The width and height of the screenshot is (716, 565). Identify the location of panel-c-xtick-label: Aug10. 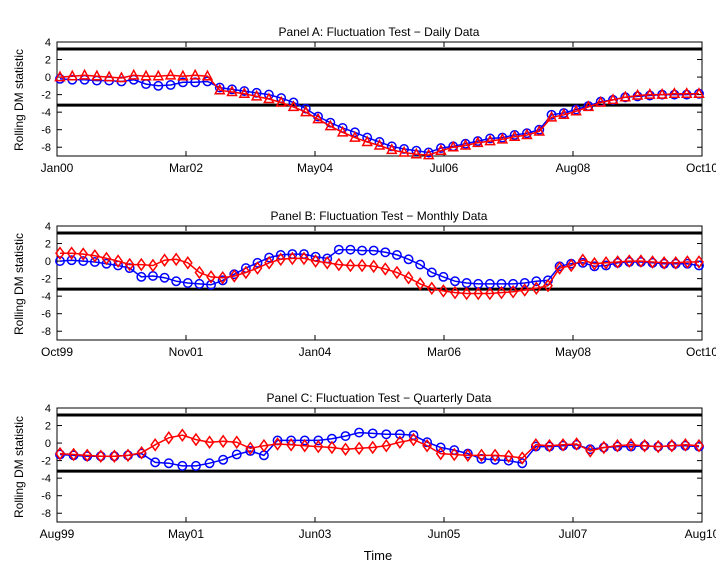
(700, 534).